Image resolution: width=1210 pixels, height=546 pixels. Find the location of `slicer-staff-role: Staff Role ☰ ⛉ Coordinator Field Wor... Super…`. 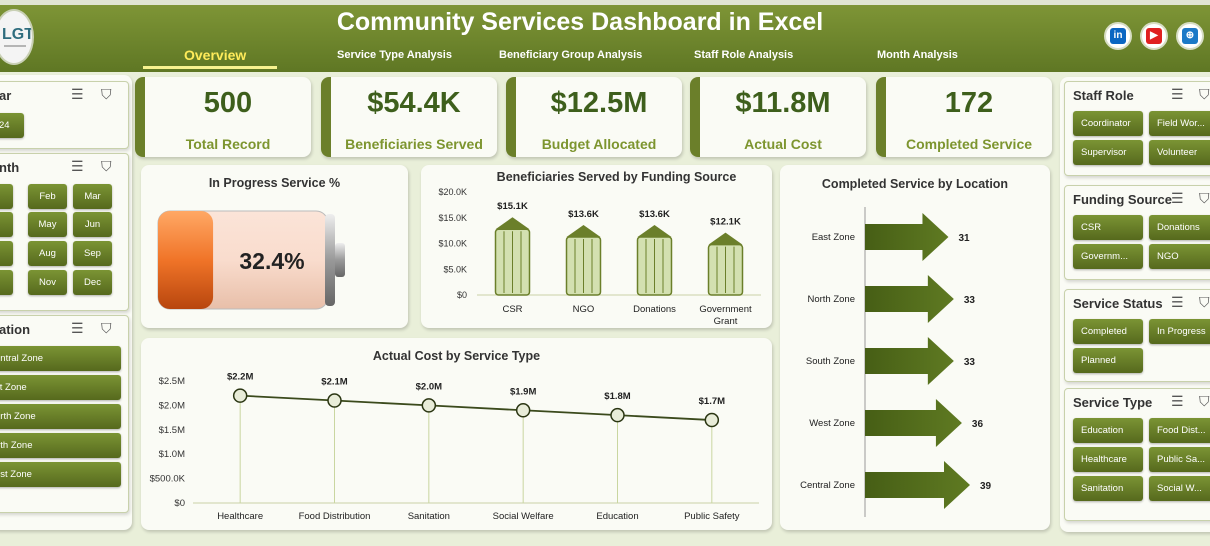

slicer-staff-role: Staff Role ☰ ⛉ Coordinator Field Wor... Super… is located at coordinates (1137, 128).